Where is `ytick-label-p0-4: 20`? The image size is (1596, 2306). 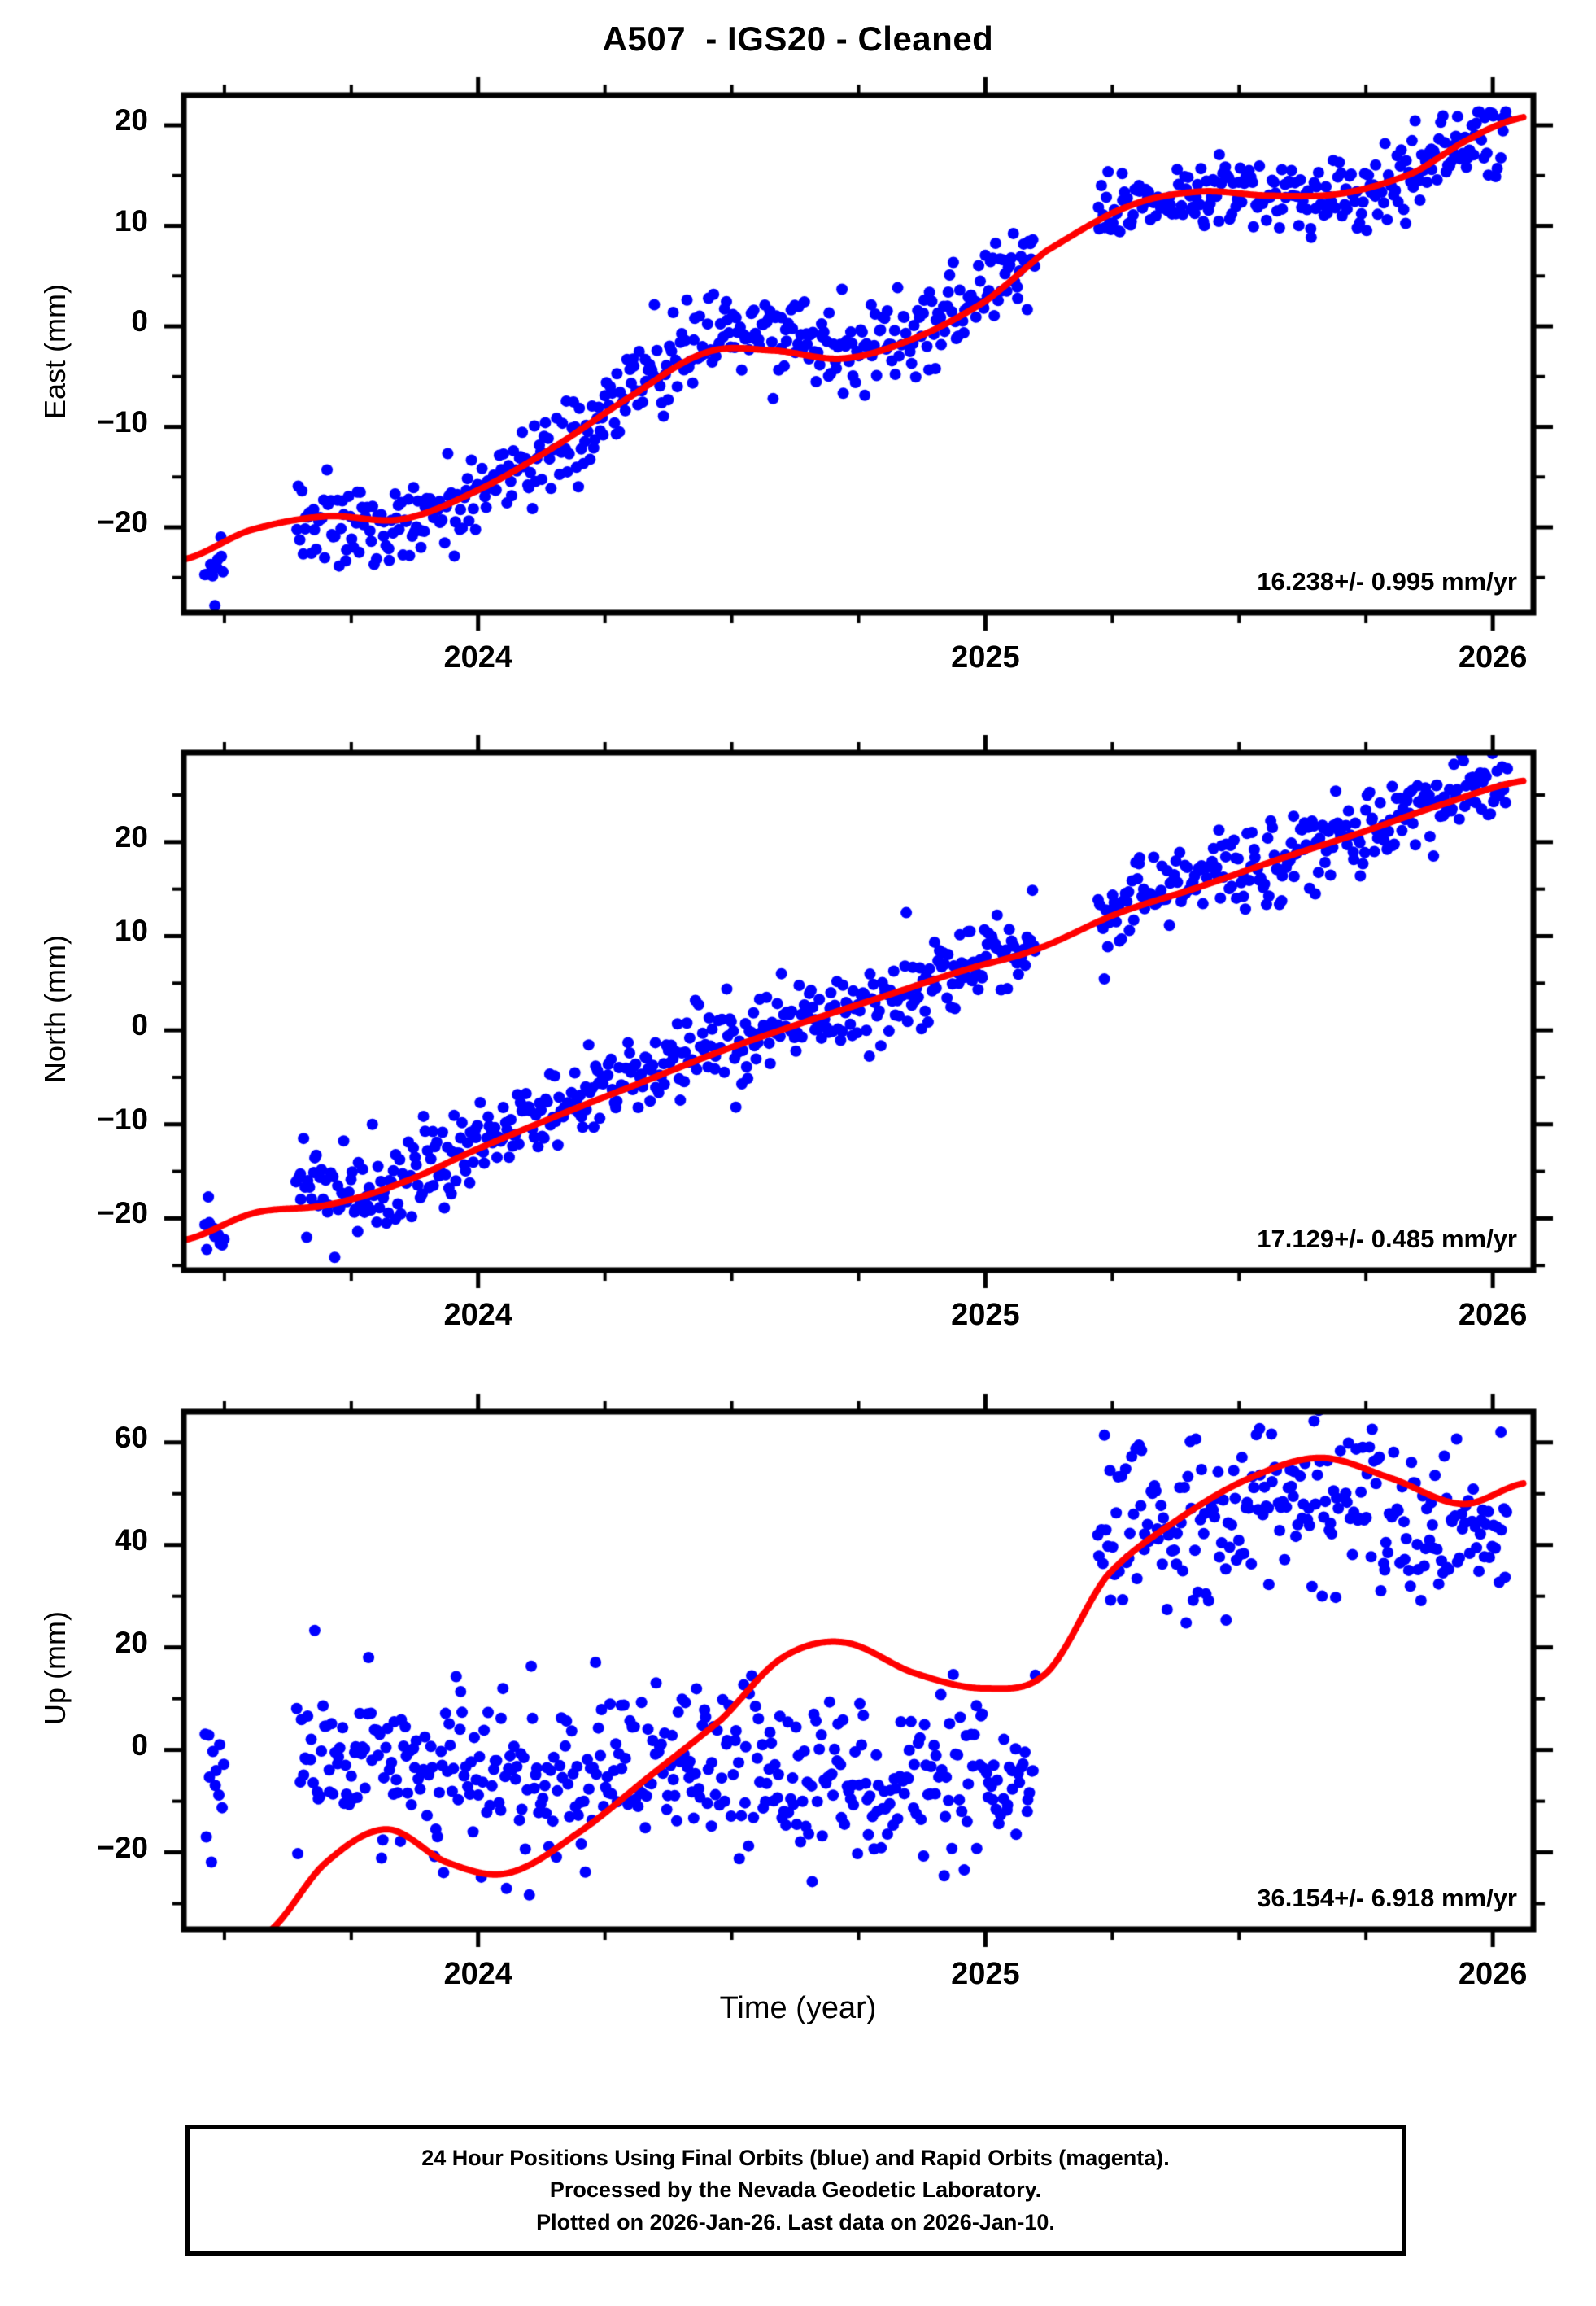 ytick-label-p0-4: 20 is located at coordinates (131, 120).